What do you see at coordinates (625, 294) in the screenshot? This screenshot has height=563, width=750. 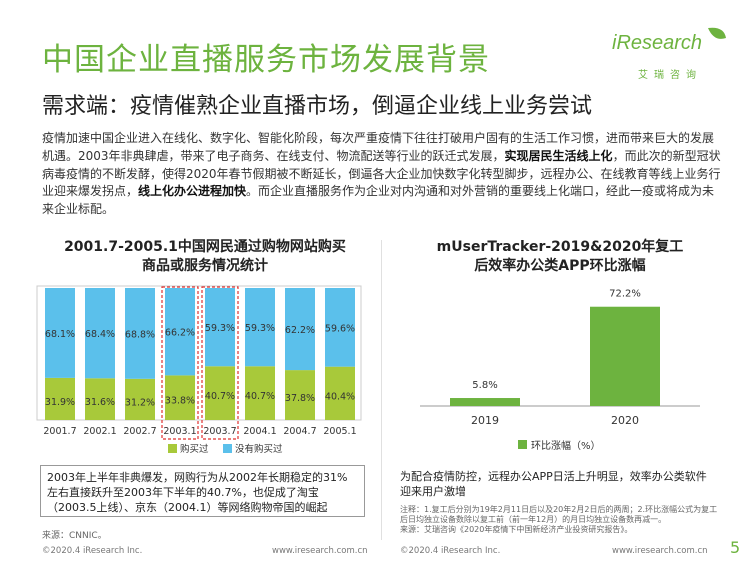 I see `data-label: 72.2%` at bounding box center [625, 294].